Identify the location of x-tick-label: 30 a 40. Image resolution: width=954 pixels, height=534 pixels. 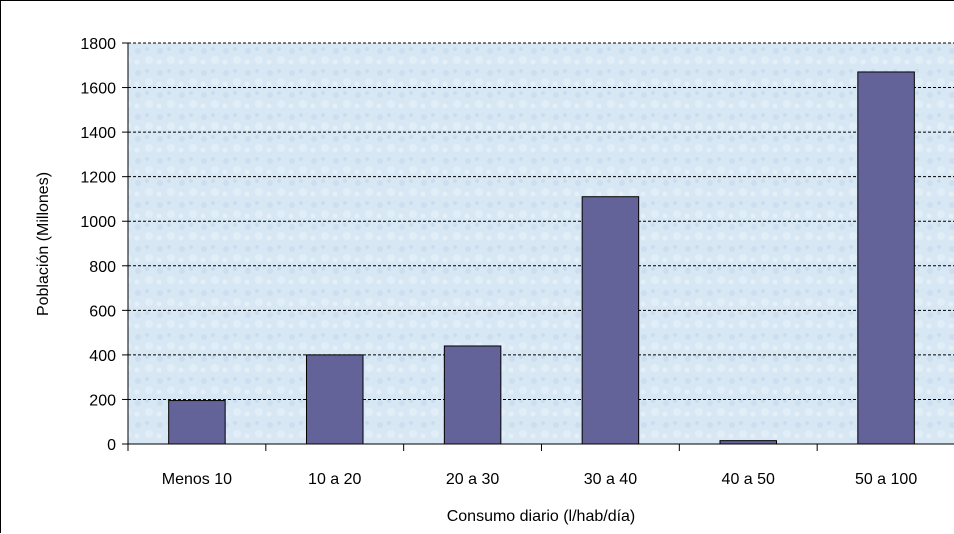
(610, 479).